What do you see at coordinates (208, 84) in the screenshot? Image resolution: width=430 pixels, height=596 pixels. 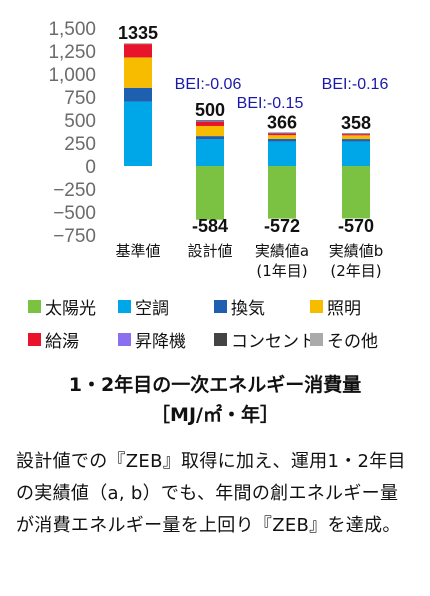 I see `bei-label: BEI:-0.06` at bounding box center [208, 84].